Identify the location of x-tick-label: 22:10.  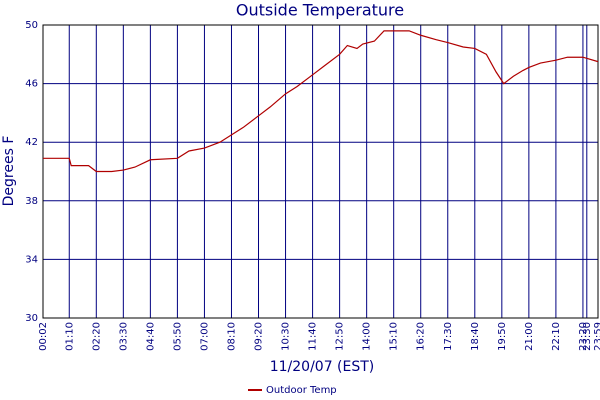
(556, 336).